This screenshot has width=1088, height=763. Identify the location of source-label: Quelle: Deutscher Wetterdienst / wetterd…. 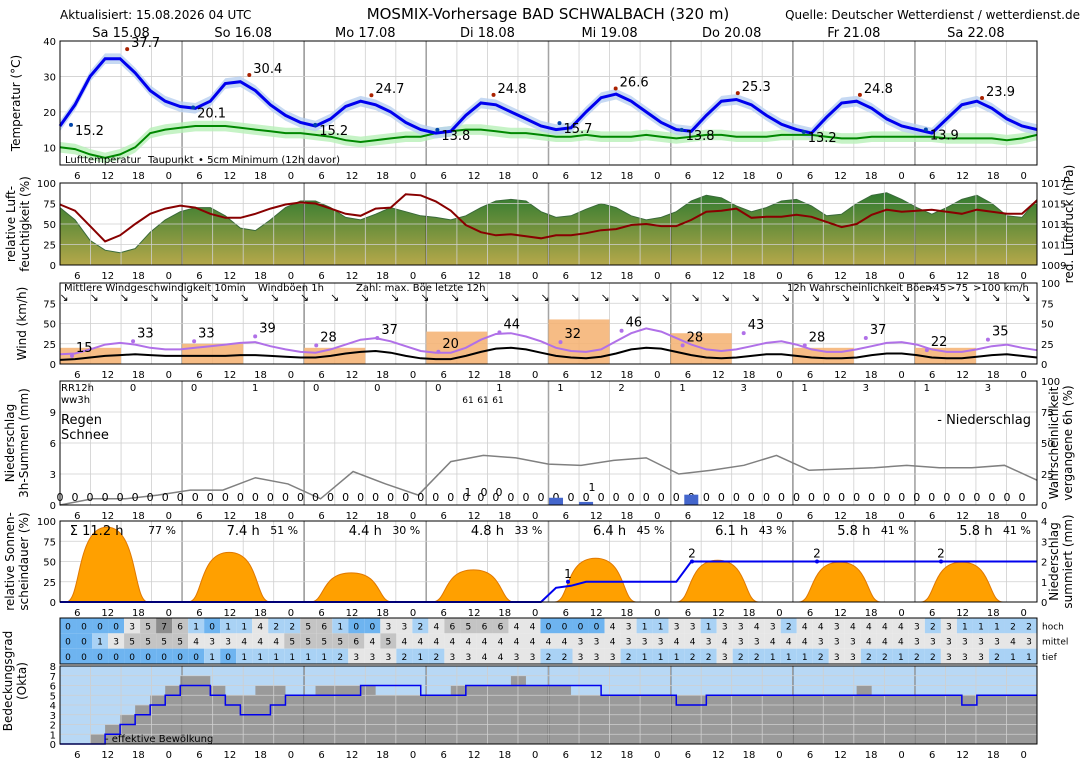
(932, 15).